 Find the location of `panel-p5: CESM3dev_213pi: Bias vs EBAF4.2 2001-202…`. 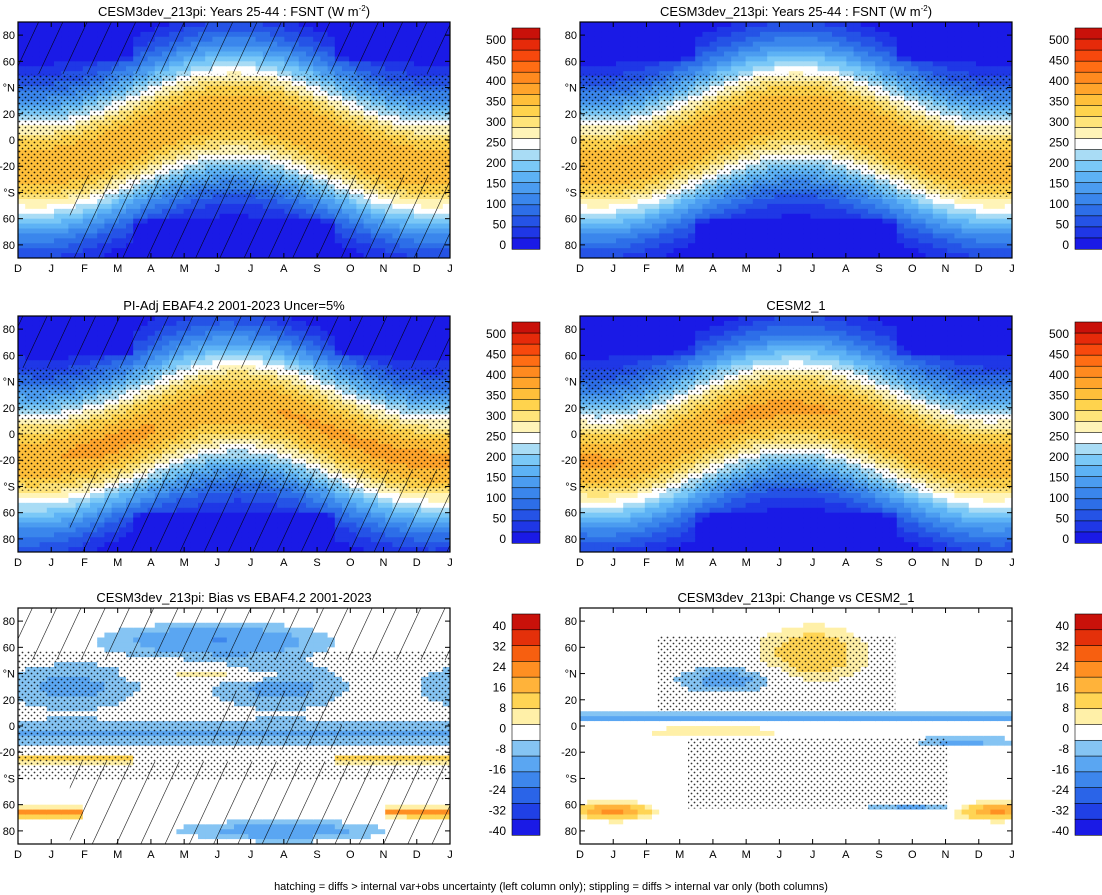

panel-p5: CESM3dev_213pi: Bias vs EBAF4.2 2001-202… is located at coordinates (270, 725).